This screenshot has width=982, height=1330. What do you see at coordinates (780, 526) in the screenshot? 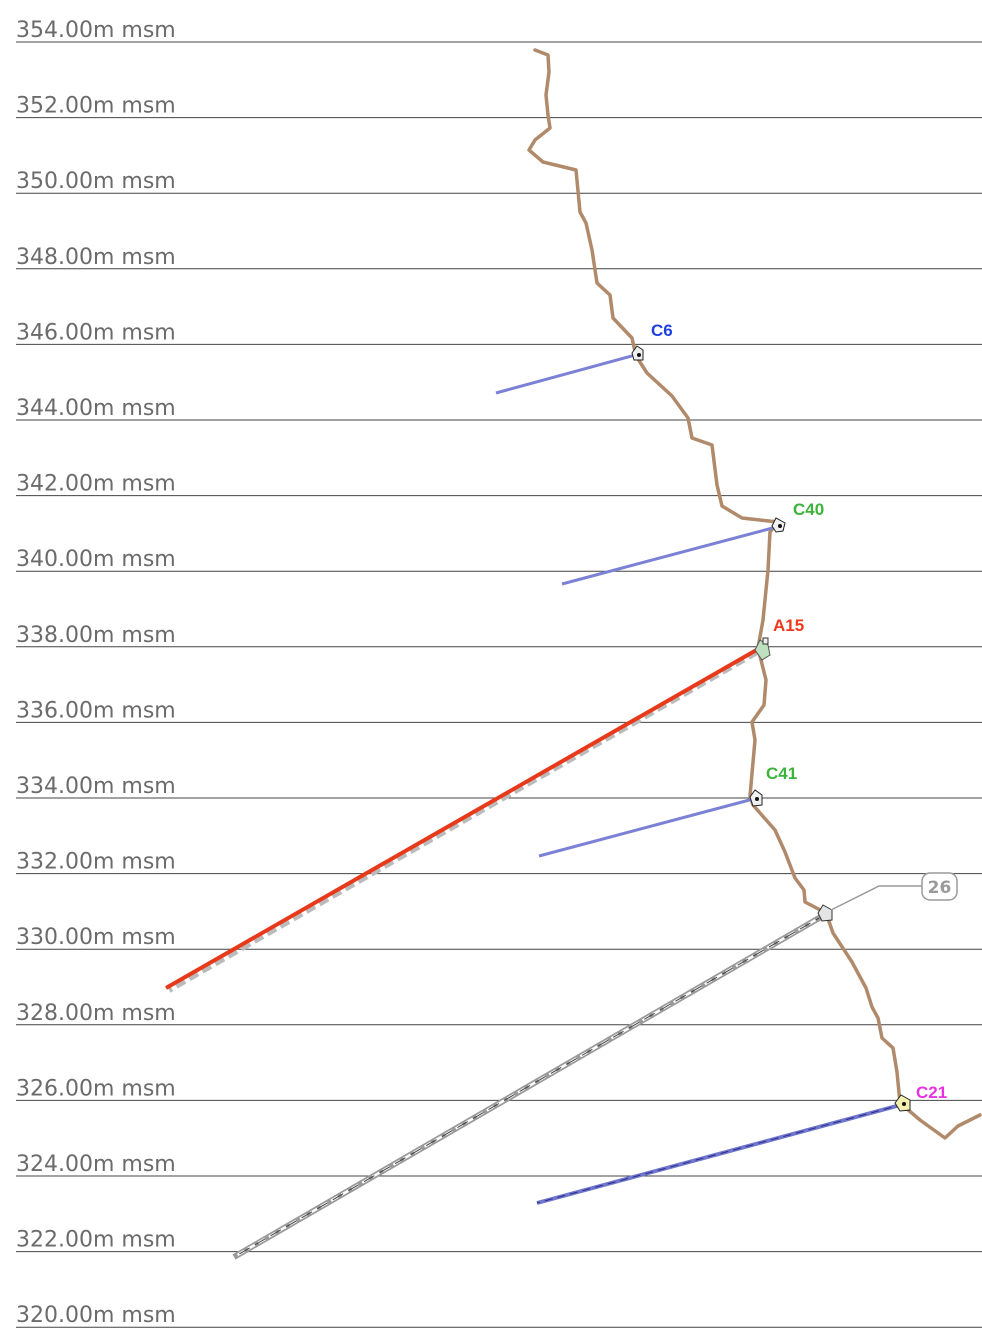
I see `anchor-point-C40` at bounding box center [780, 526].